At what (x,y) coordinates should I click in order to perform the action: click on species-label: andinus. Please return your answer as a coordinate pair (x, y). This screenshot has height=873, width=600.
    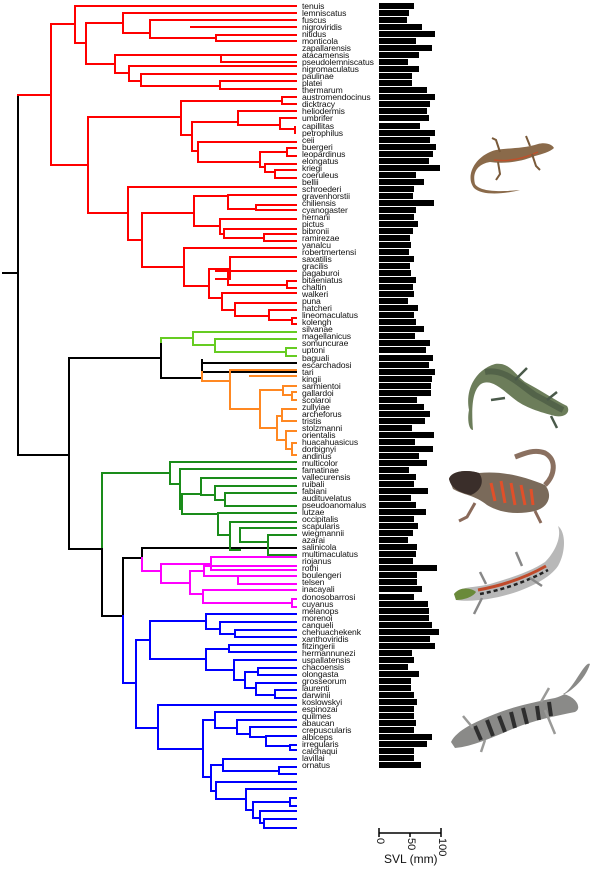
    Looking at the image, I should click on (317, 455).